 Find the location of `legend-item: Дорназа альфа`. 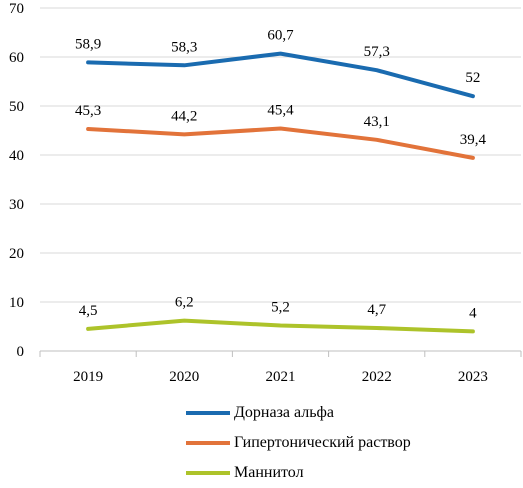

legend-item: Дорназа альфа is located at coordinates (351, 413).